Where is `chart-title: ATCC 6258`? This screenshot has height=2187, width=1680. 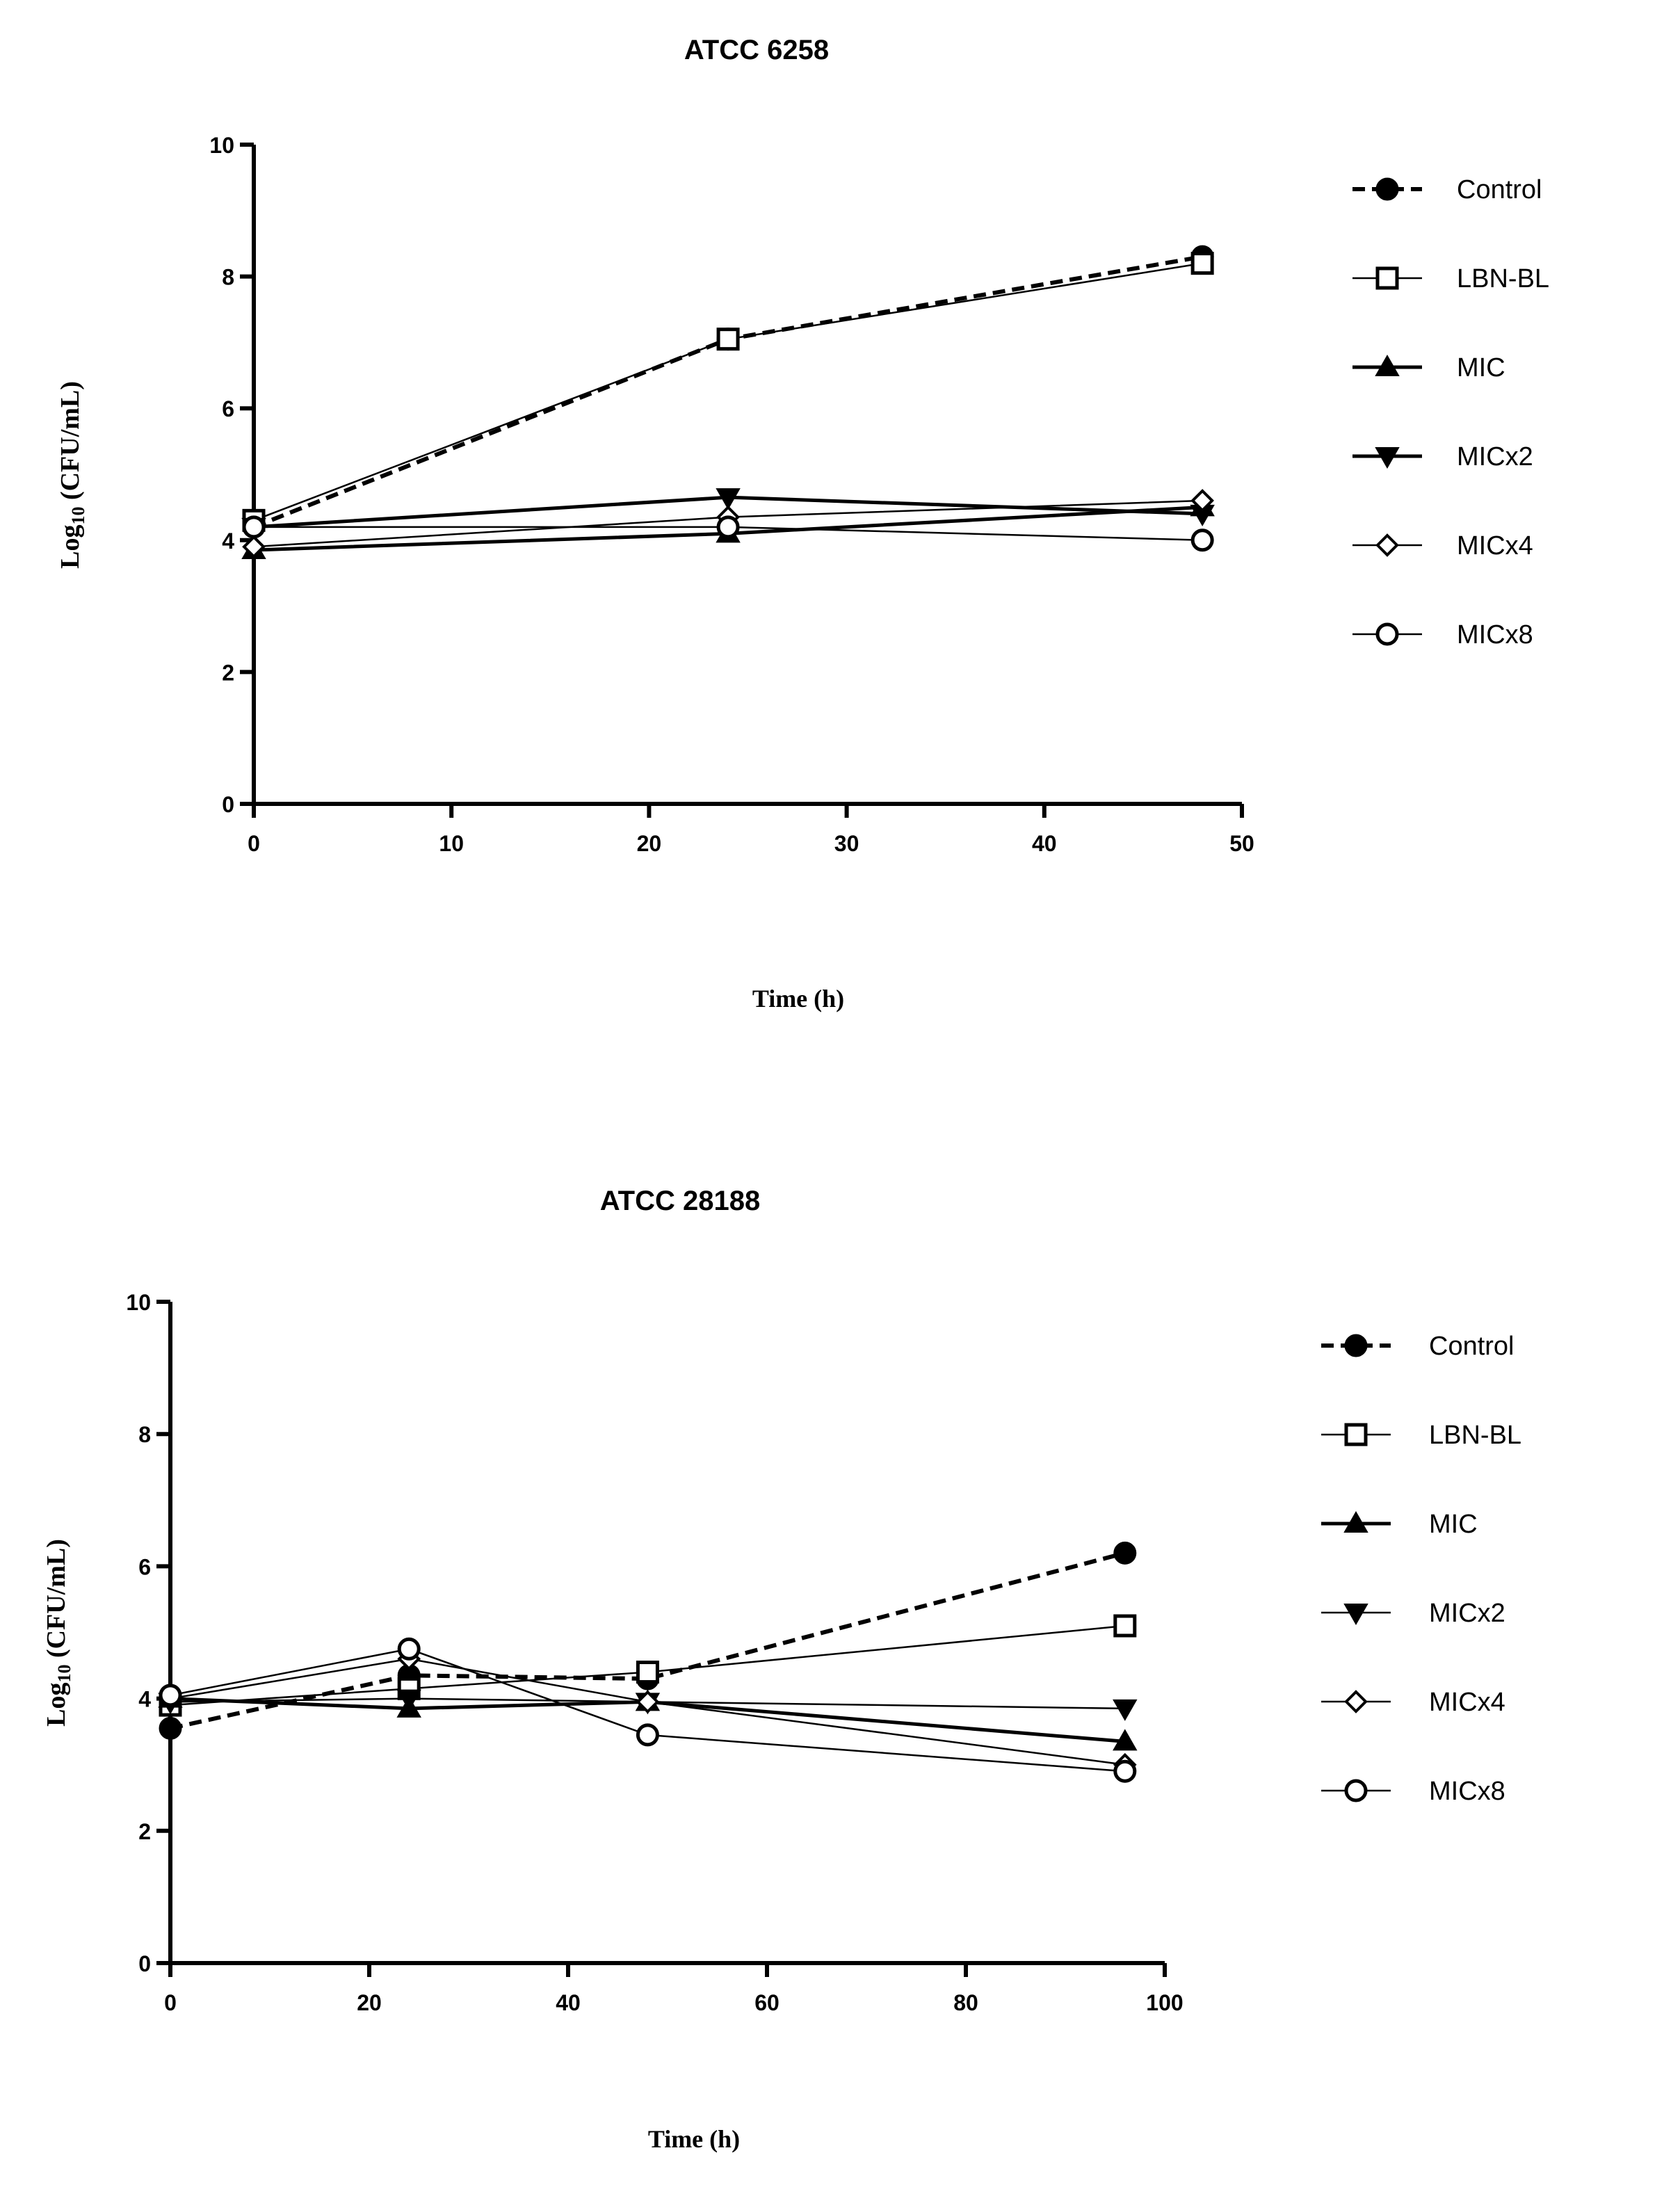 chart-title: ATCC 6258 is located at coordinates (756, 50).